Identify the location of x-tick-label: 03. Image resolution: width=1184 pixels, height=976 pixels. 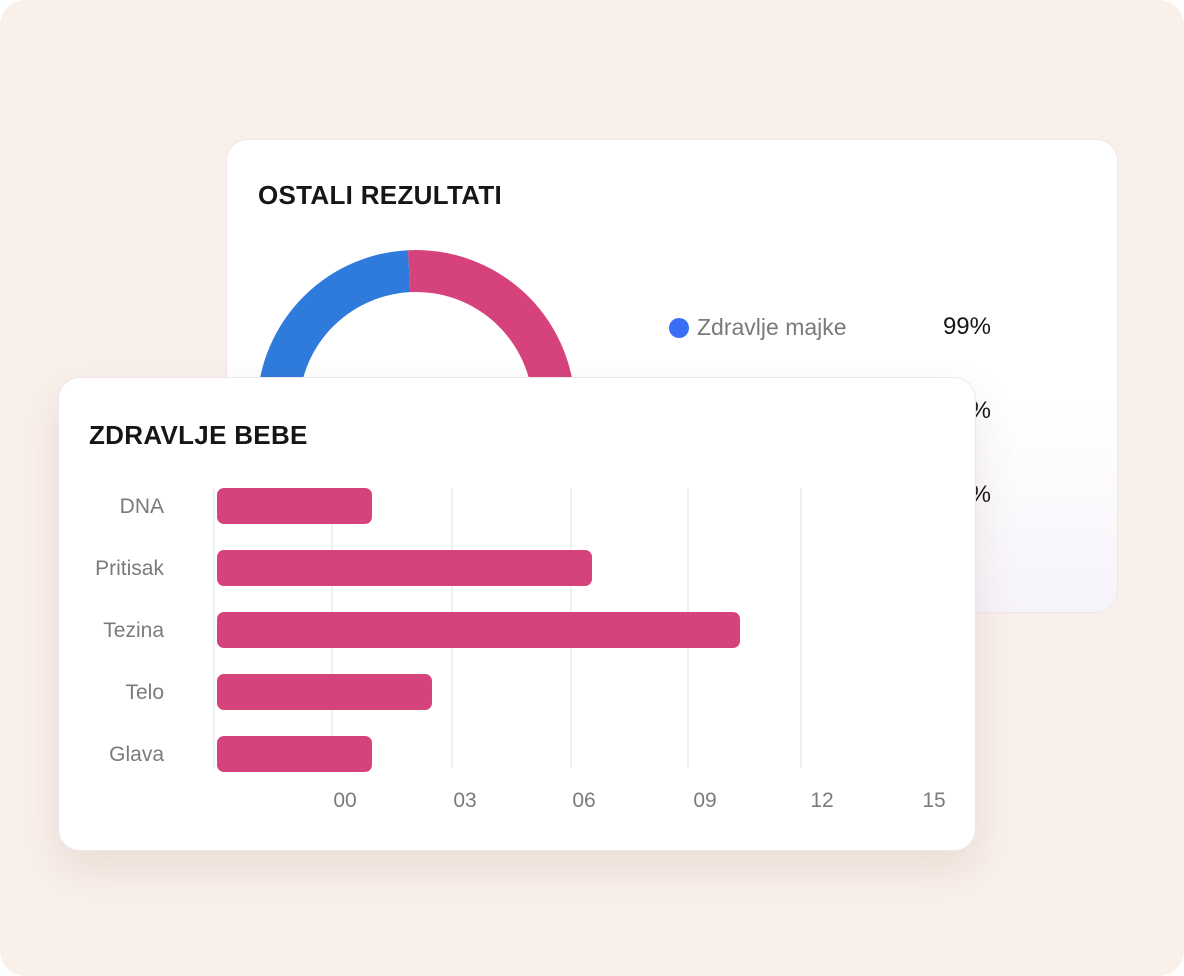
(464, 800).